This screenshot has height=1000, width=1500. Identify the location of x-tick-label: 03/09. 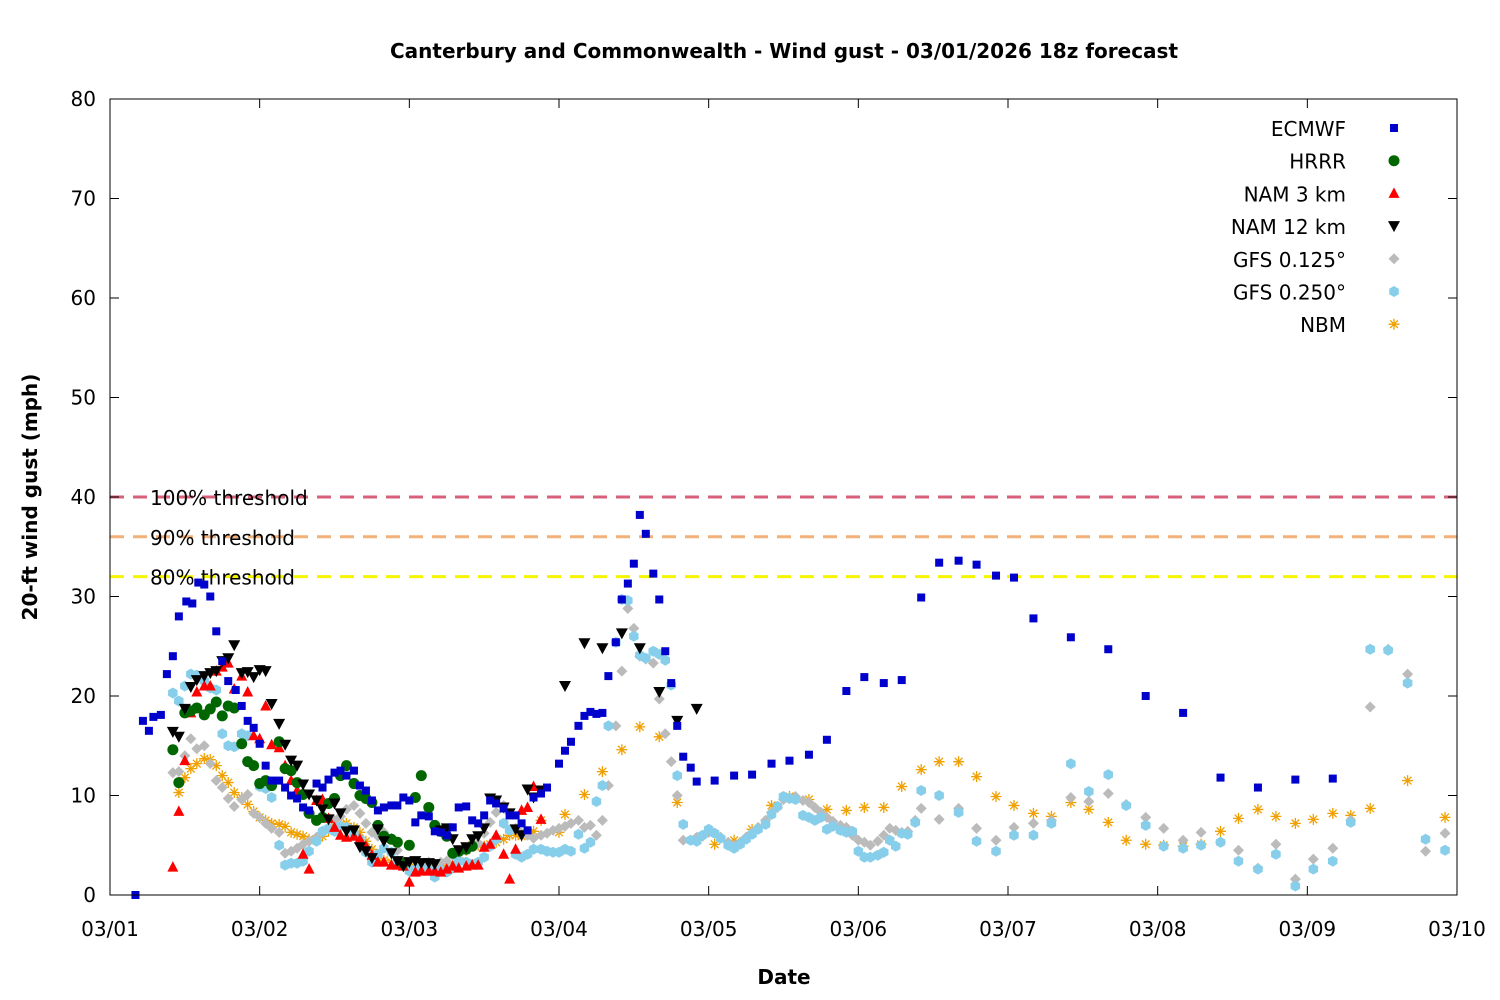
(1308, 929).